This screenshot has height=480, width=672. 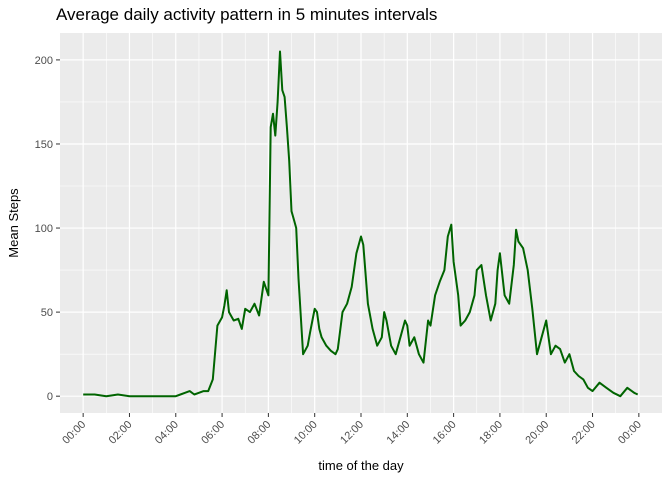 I want to click on x-tick-label: 18:00, so click(x=491, y=433).